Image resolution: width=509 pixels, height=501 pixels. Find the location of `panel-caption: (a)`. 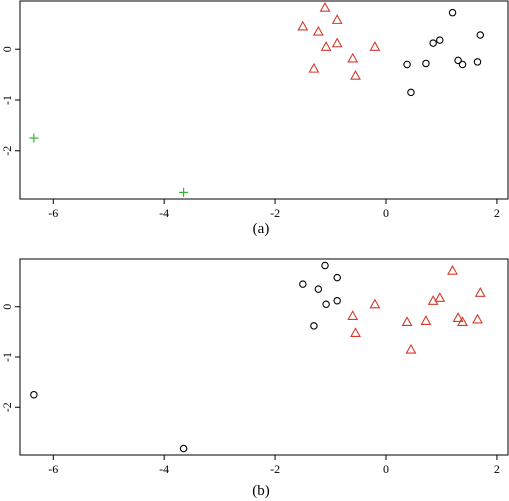

panel-caption: (a) is located at coordinates (261, 229).